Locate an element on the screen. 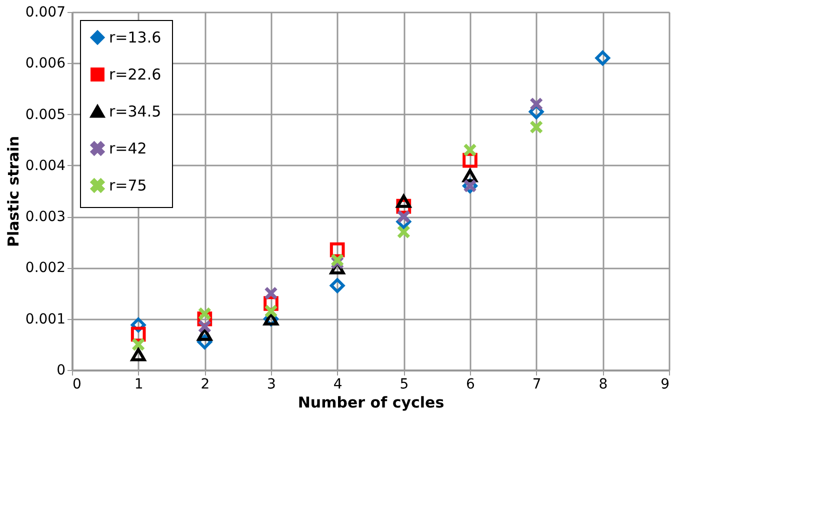 Image resolution: width=813 pixels, height=516 pixels. x-tick-label: 7 is located at coordinates (537, 384).